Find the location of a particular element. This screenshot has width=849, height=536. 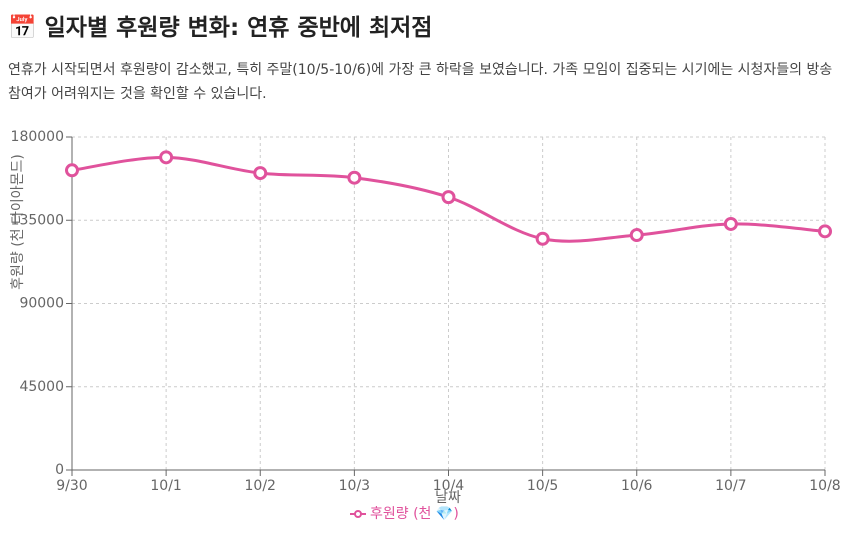

x-tick-label: 10/7 is located at coordinates (730, 486).